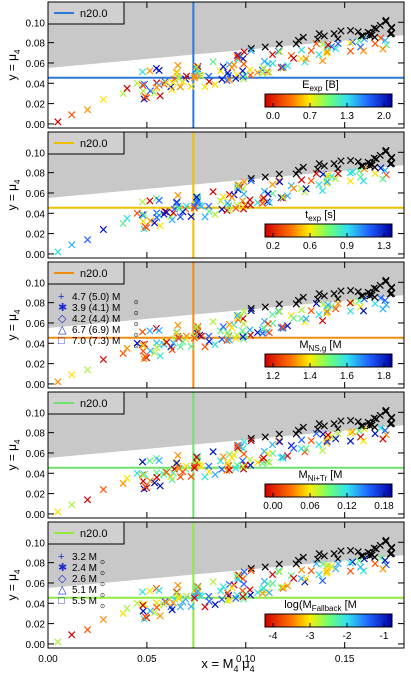  I want to click on x-tick-label: 0.00, so click(48, 659).